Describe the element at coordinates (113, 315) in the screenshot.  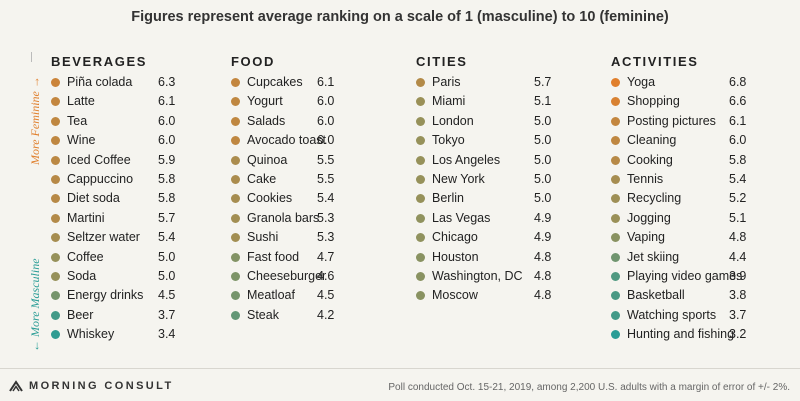
I see `ranking-row: Beer 3.7` at that location.